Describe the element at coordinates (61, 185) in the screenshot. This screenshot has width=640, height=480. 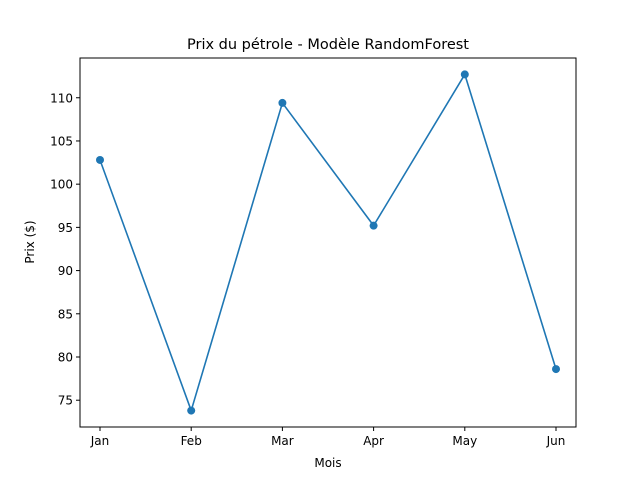
I see `y-tick-label: 100` at that location.